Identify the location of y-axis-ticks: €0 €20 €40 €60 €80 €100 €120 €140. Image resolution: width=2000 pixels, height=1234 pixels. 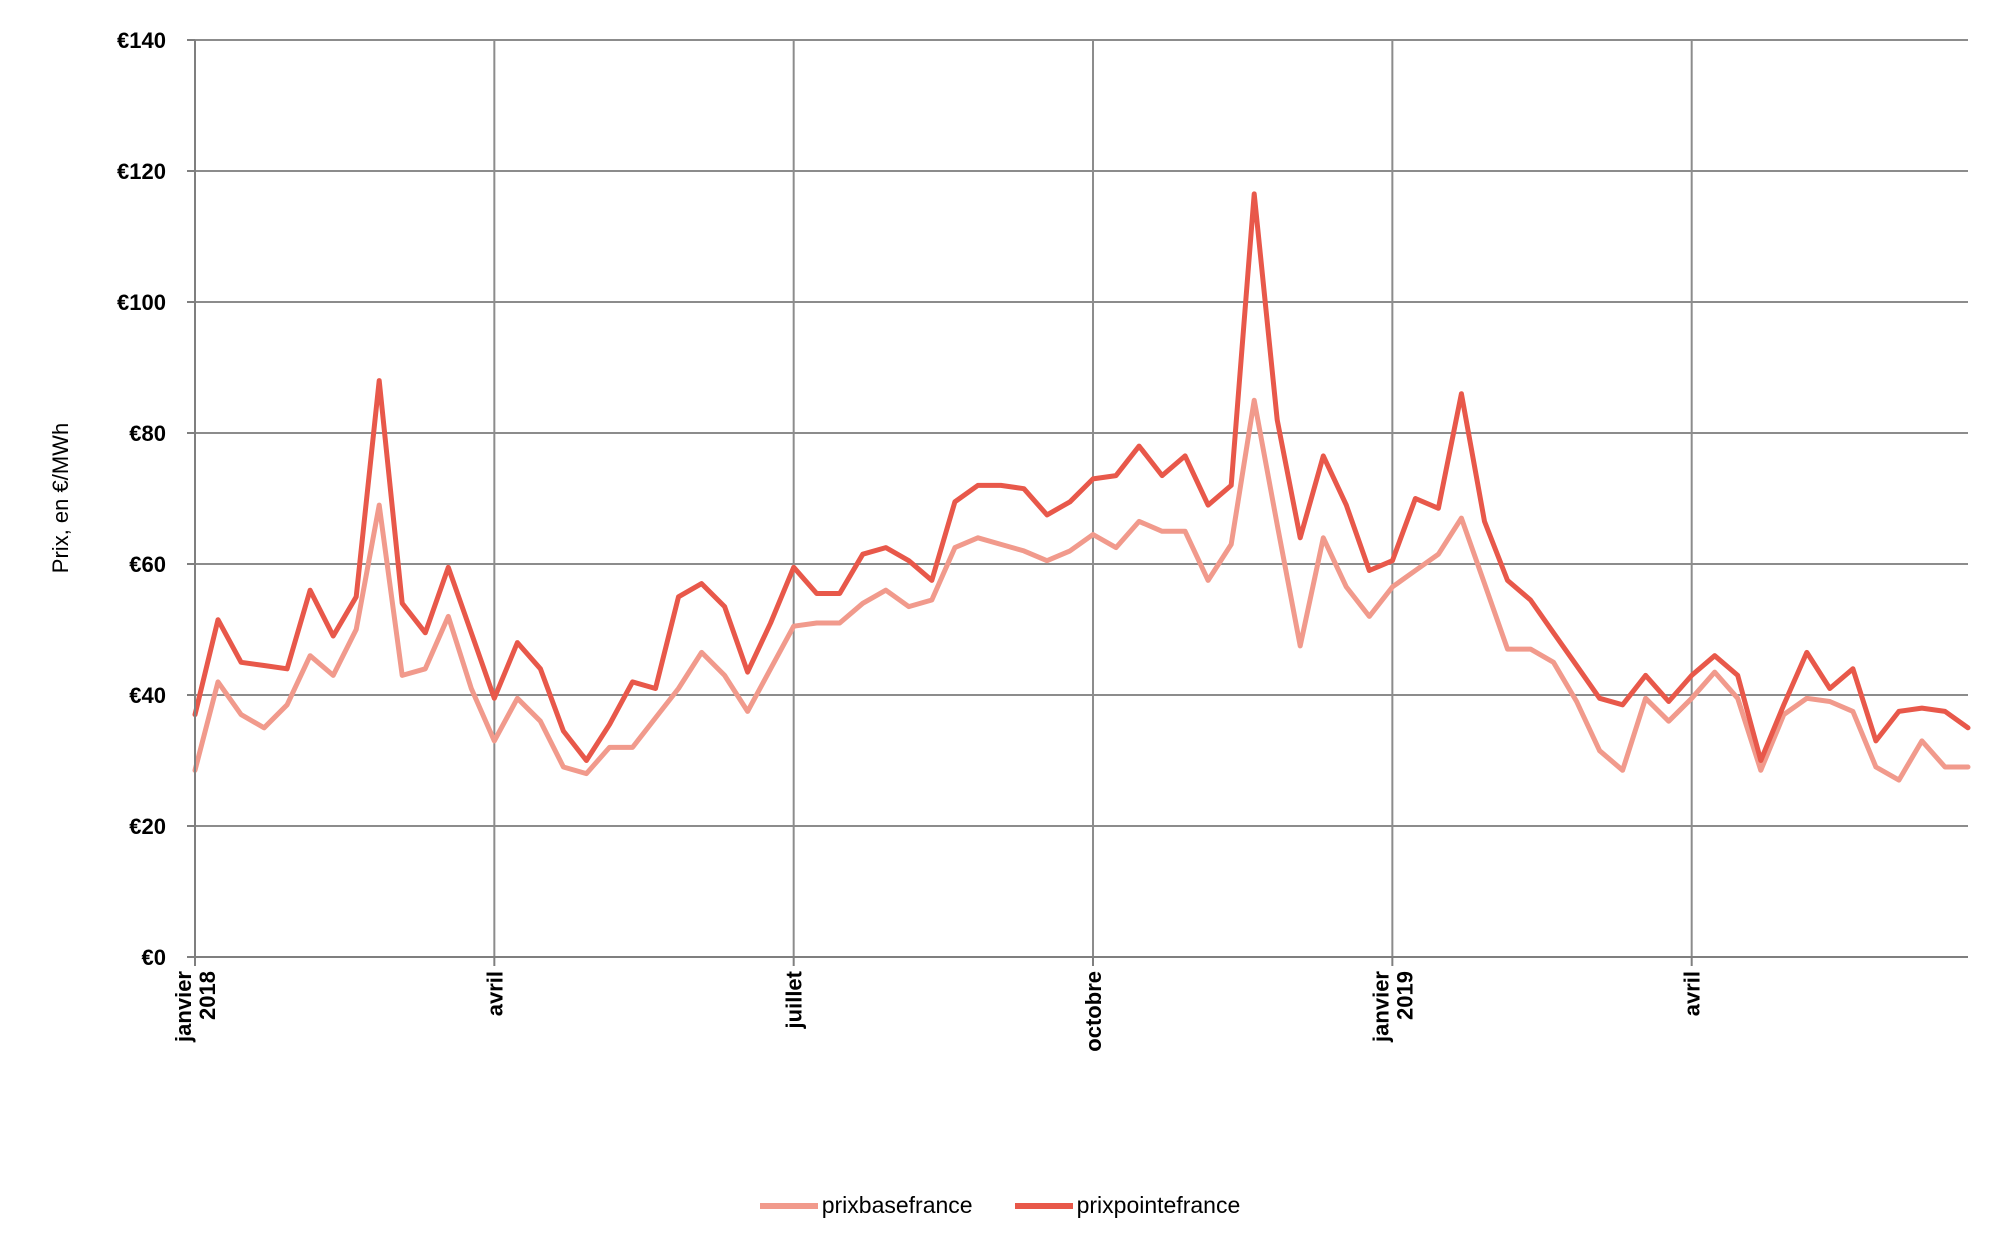
(156, 499).